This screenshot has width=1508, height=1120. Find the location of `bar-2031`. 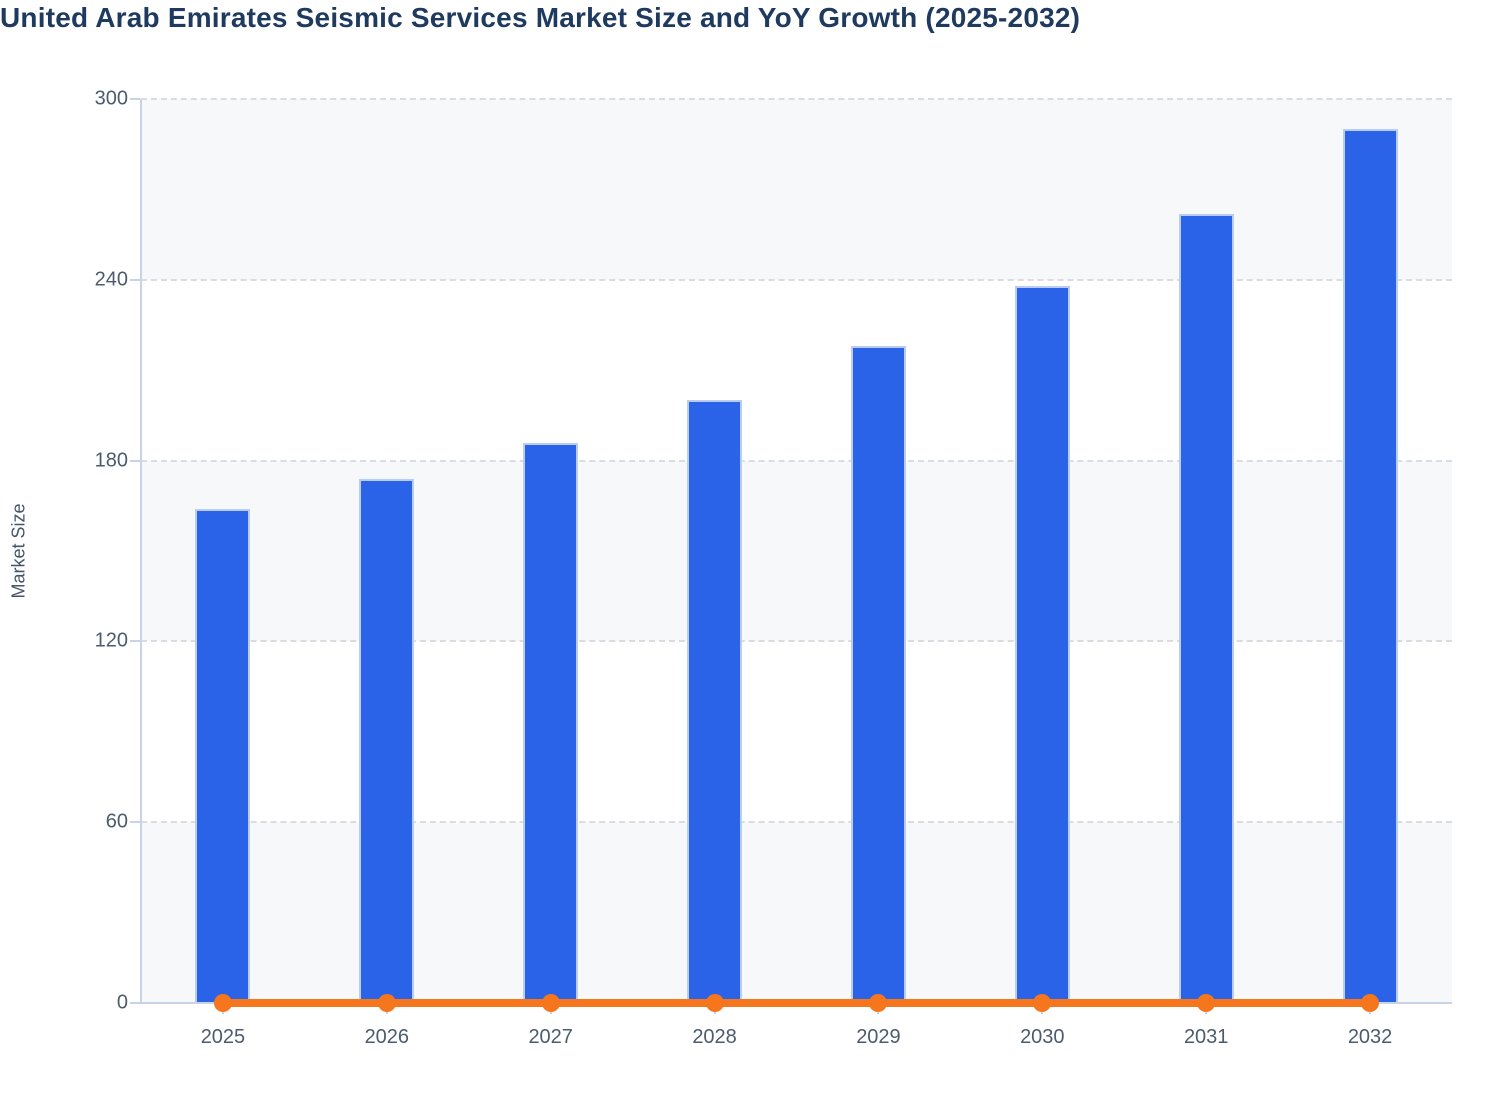

bar-2031 is located at coordinates (1206, 608).